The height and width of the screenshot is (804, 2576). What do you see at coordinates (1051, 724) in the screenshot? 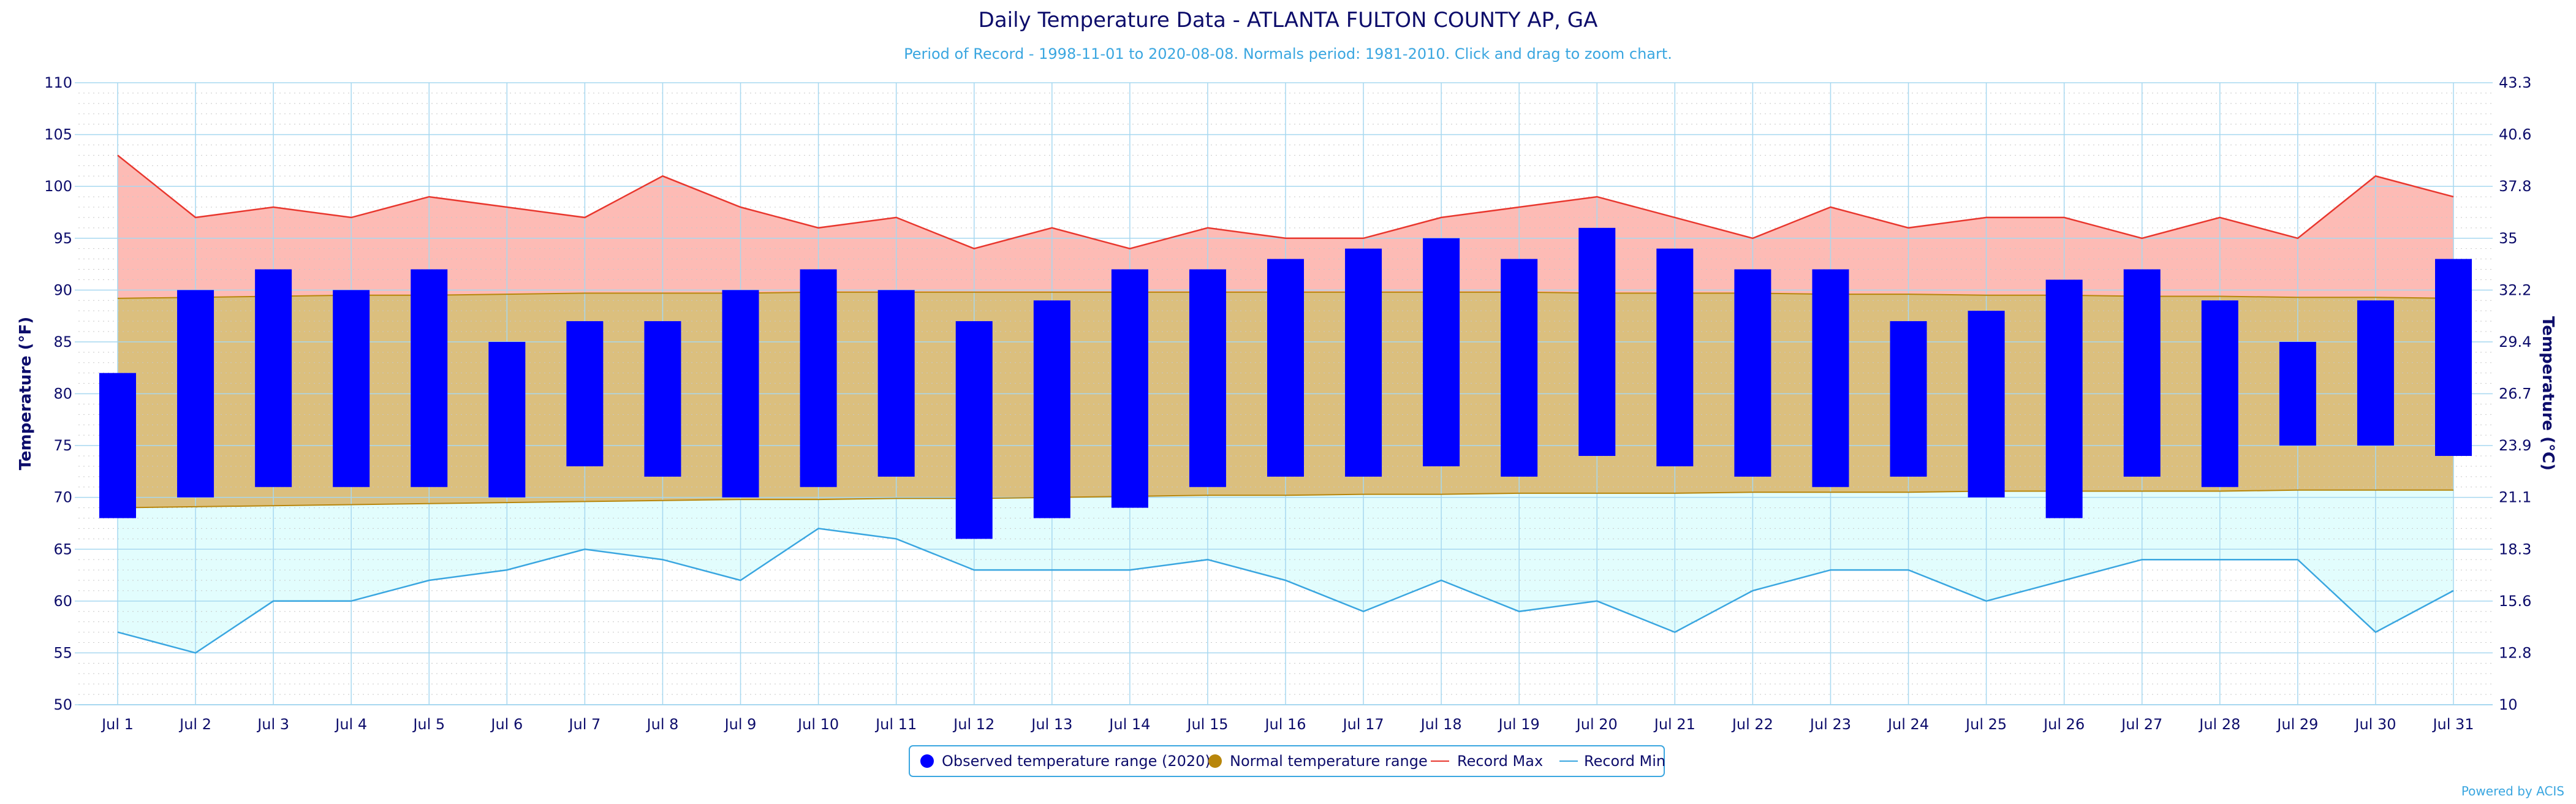
I see `x-tick-label: Jul 13` at bounding box center [1051, 724].